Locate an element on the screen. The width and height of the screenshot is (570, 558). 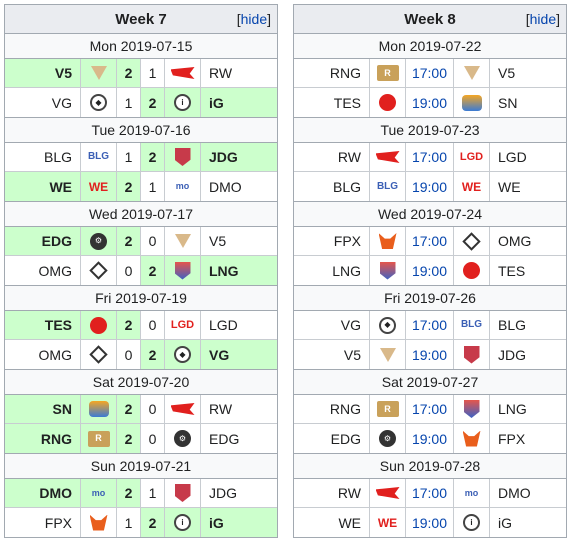
team1-name: SN is located at coordinates (43, 409).